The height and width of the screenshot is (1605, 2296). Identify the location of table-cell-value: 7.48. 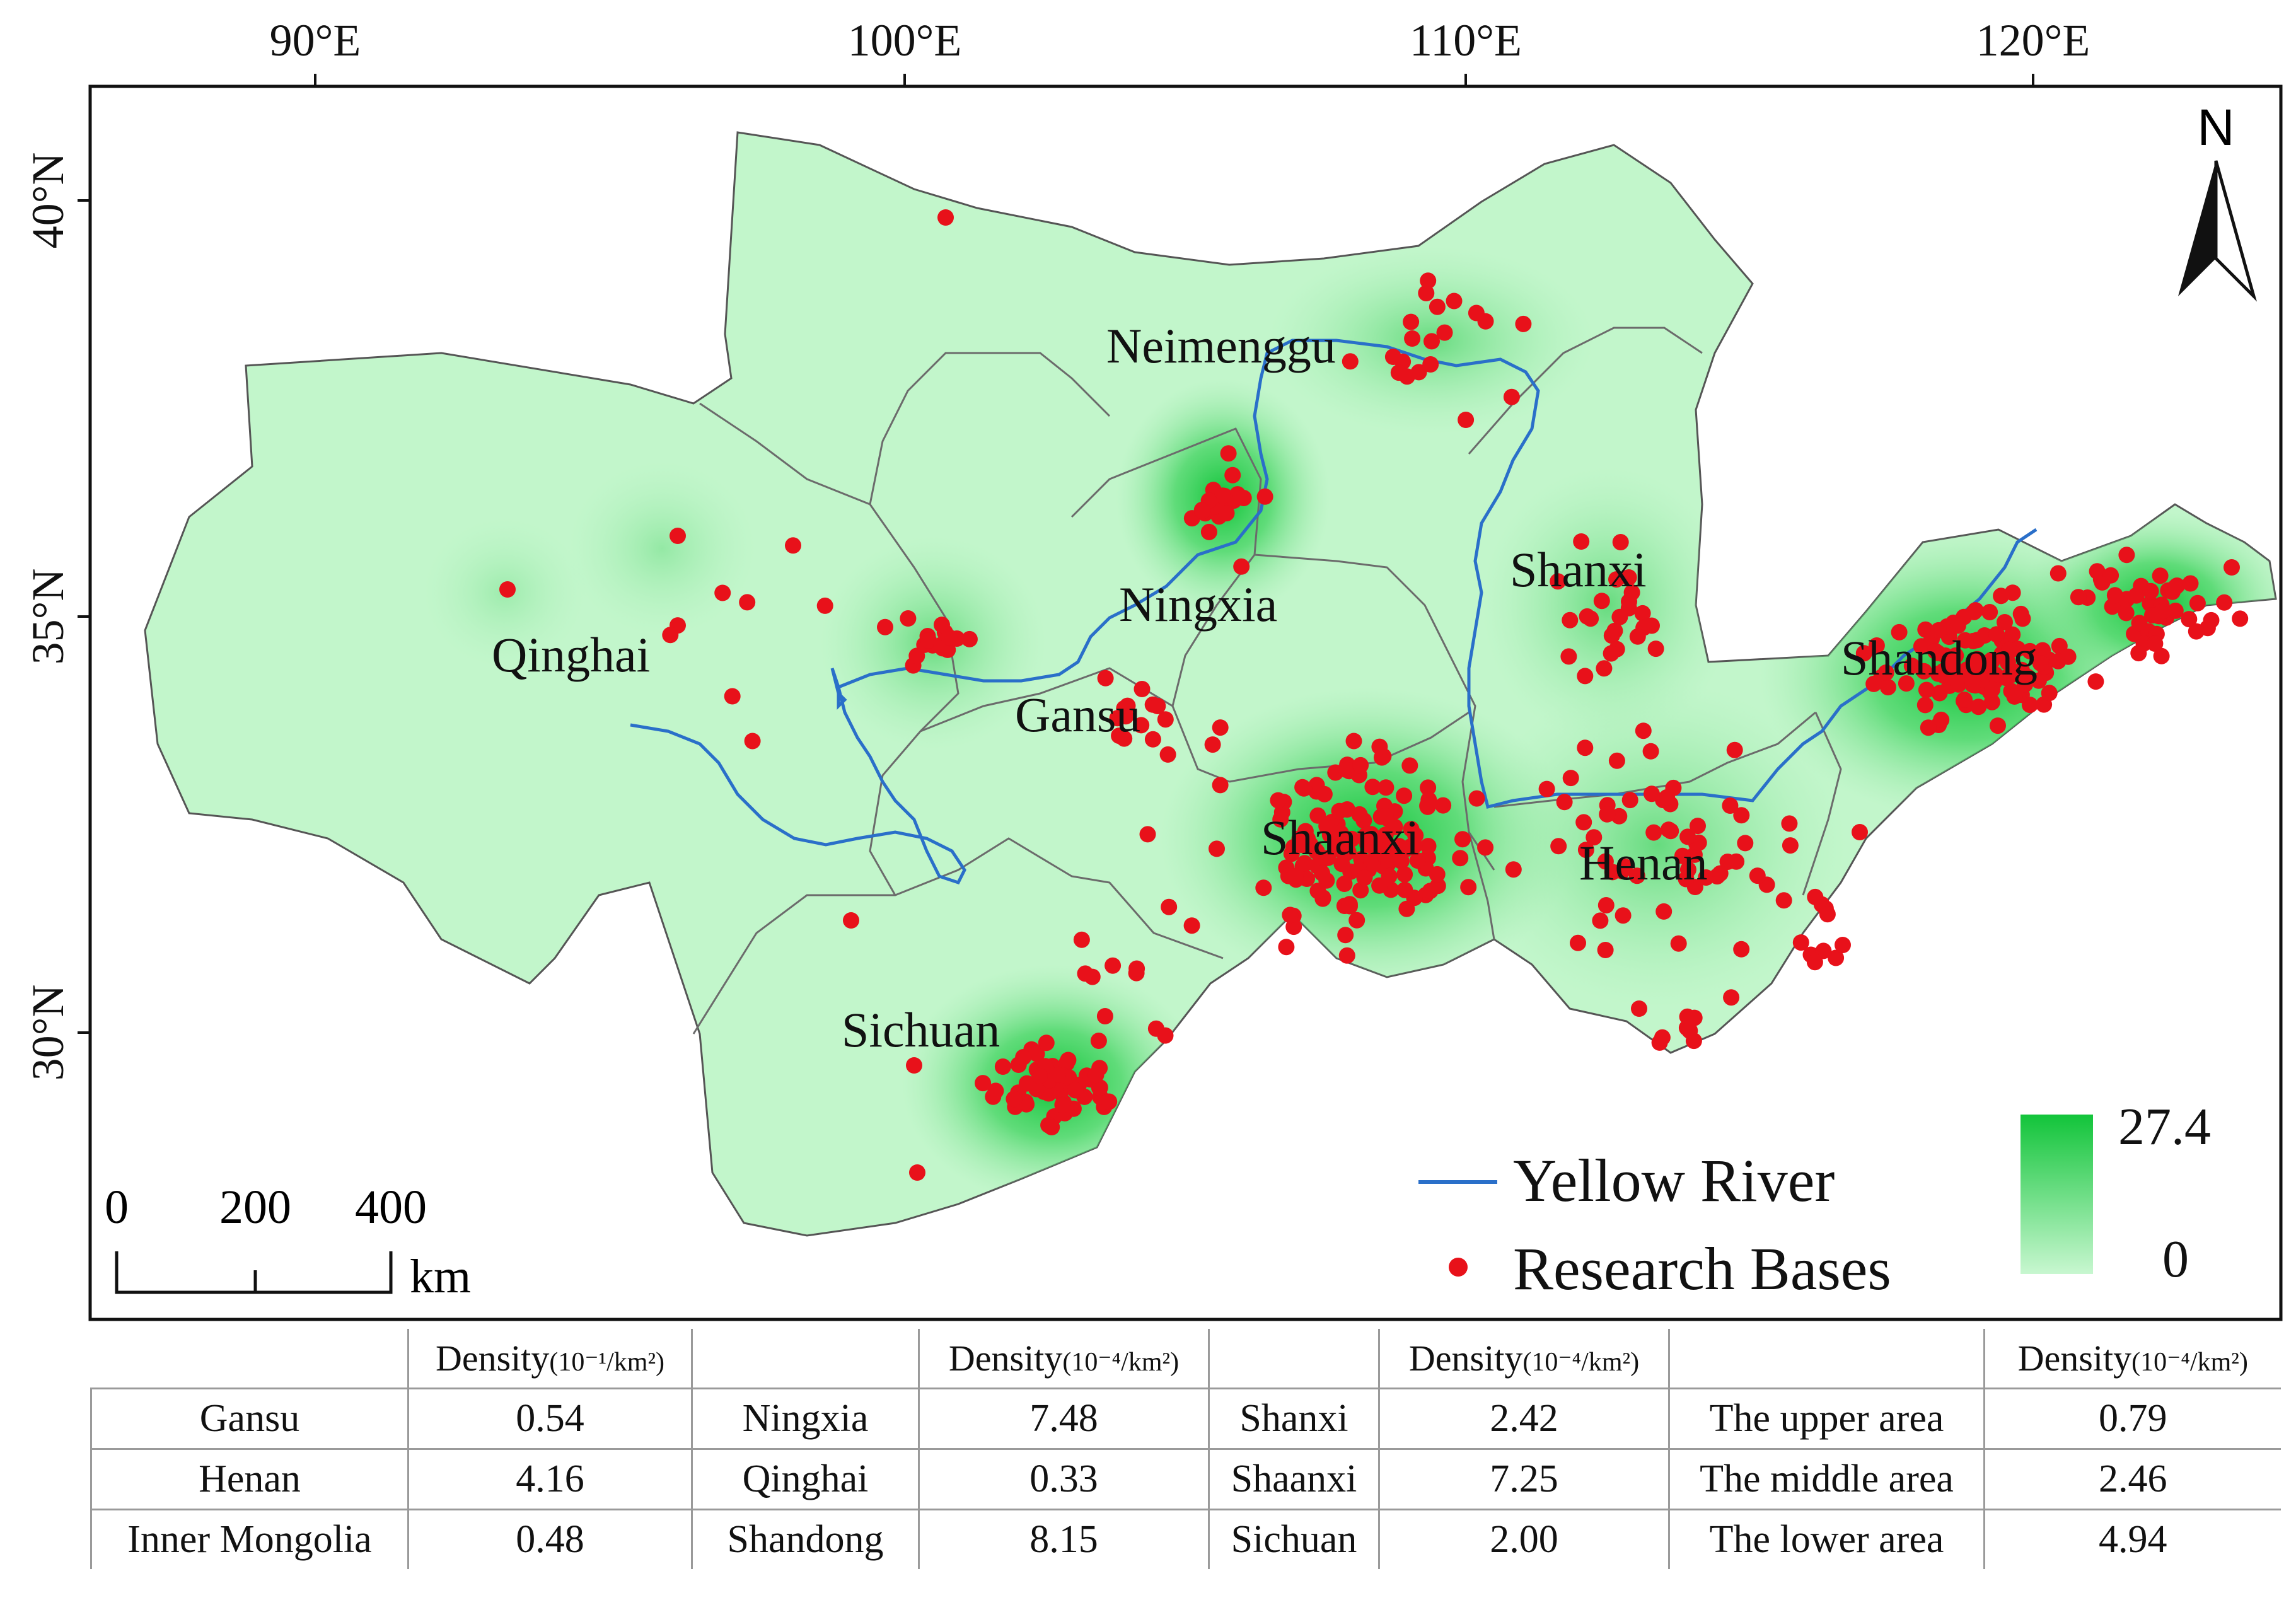
(1064, 1419).